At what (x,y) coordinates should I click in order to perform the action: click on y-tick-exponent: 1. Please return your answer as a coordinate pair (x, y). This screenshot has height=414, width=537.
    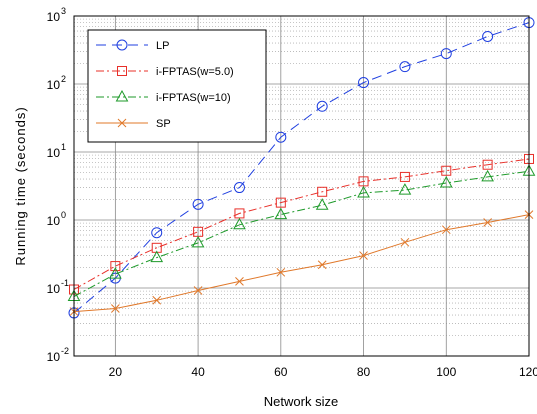
    Looking at the image, I should click on (63, 147).